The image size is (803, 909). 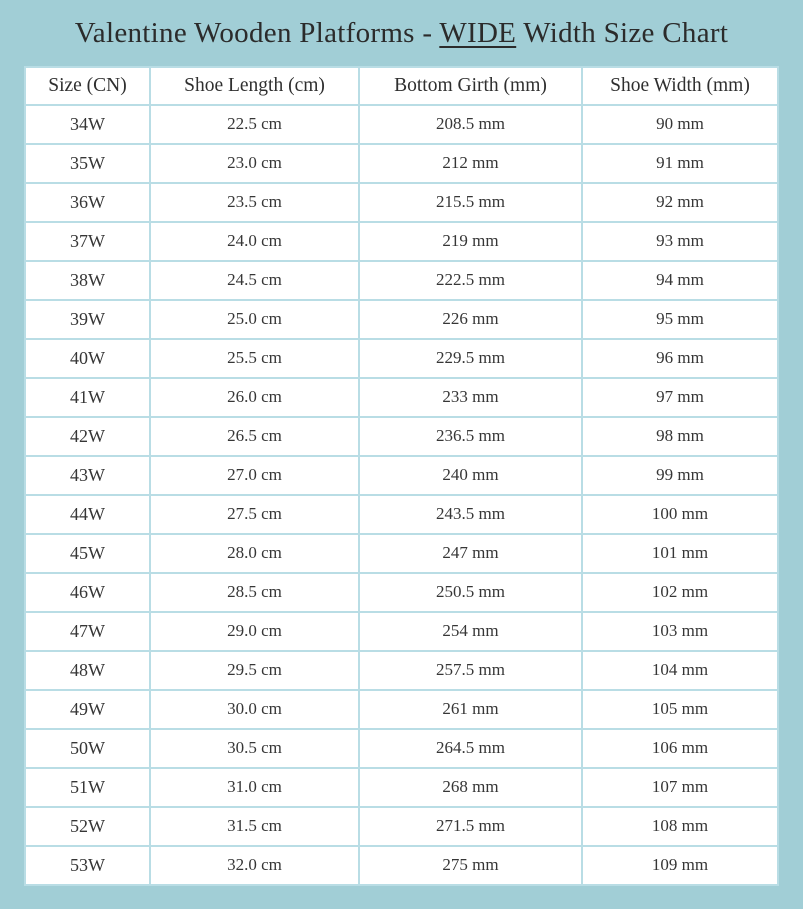 I want to click on table-cell-length: 25.0 cm, so click(x=254, y=319).